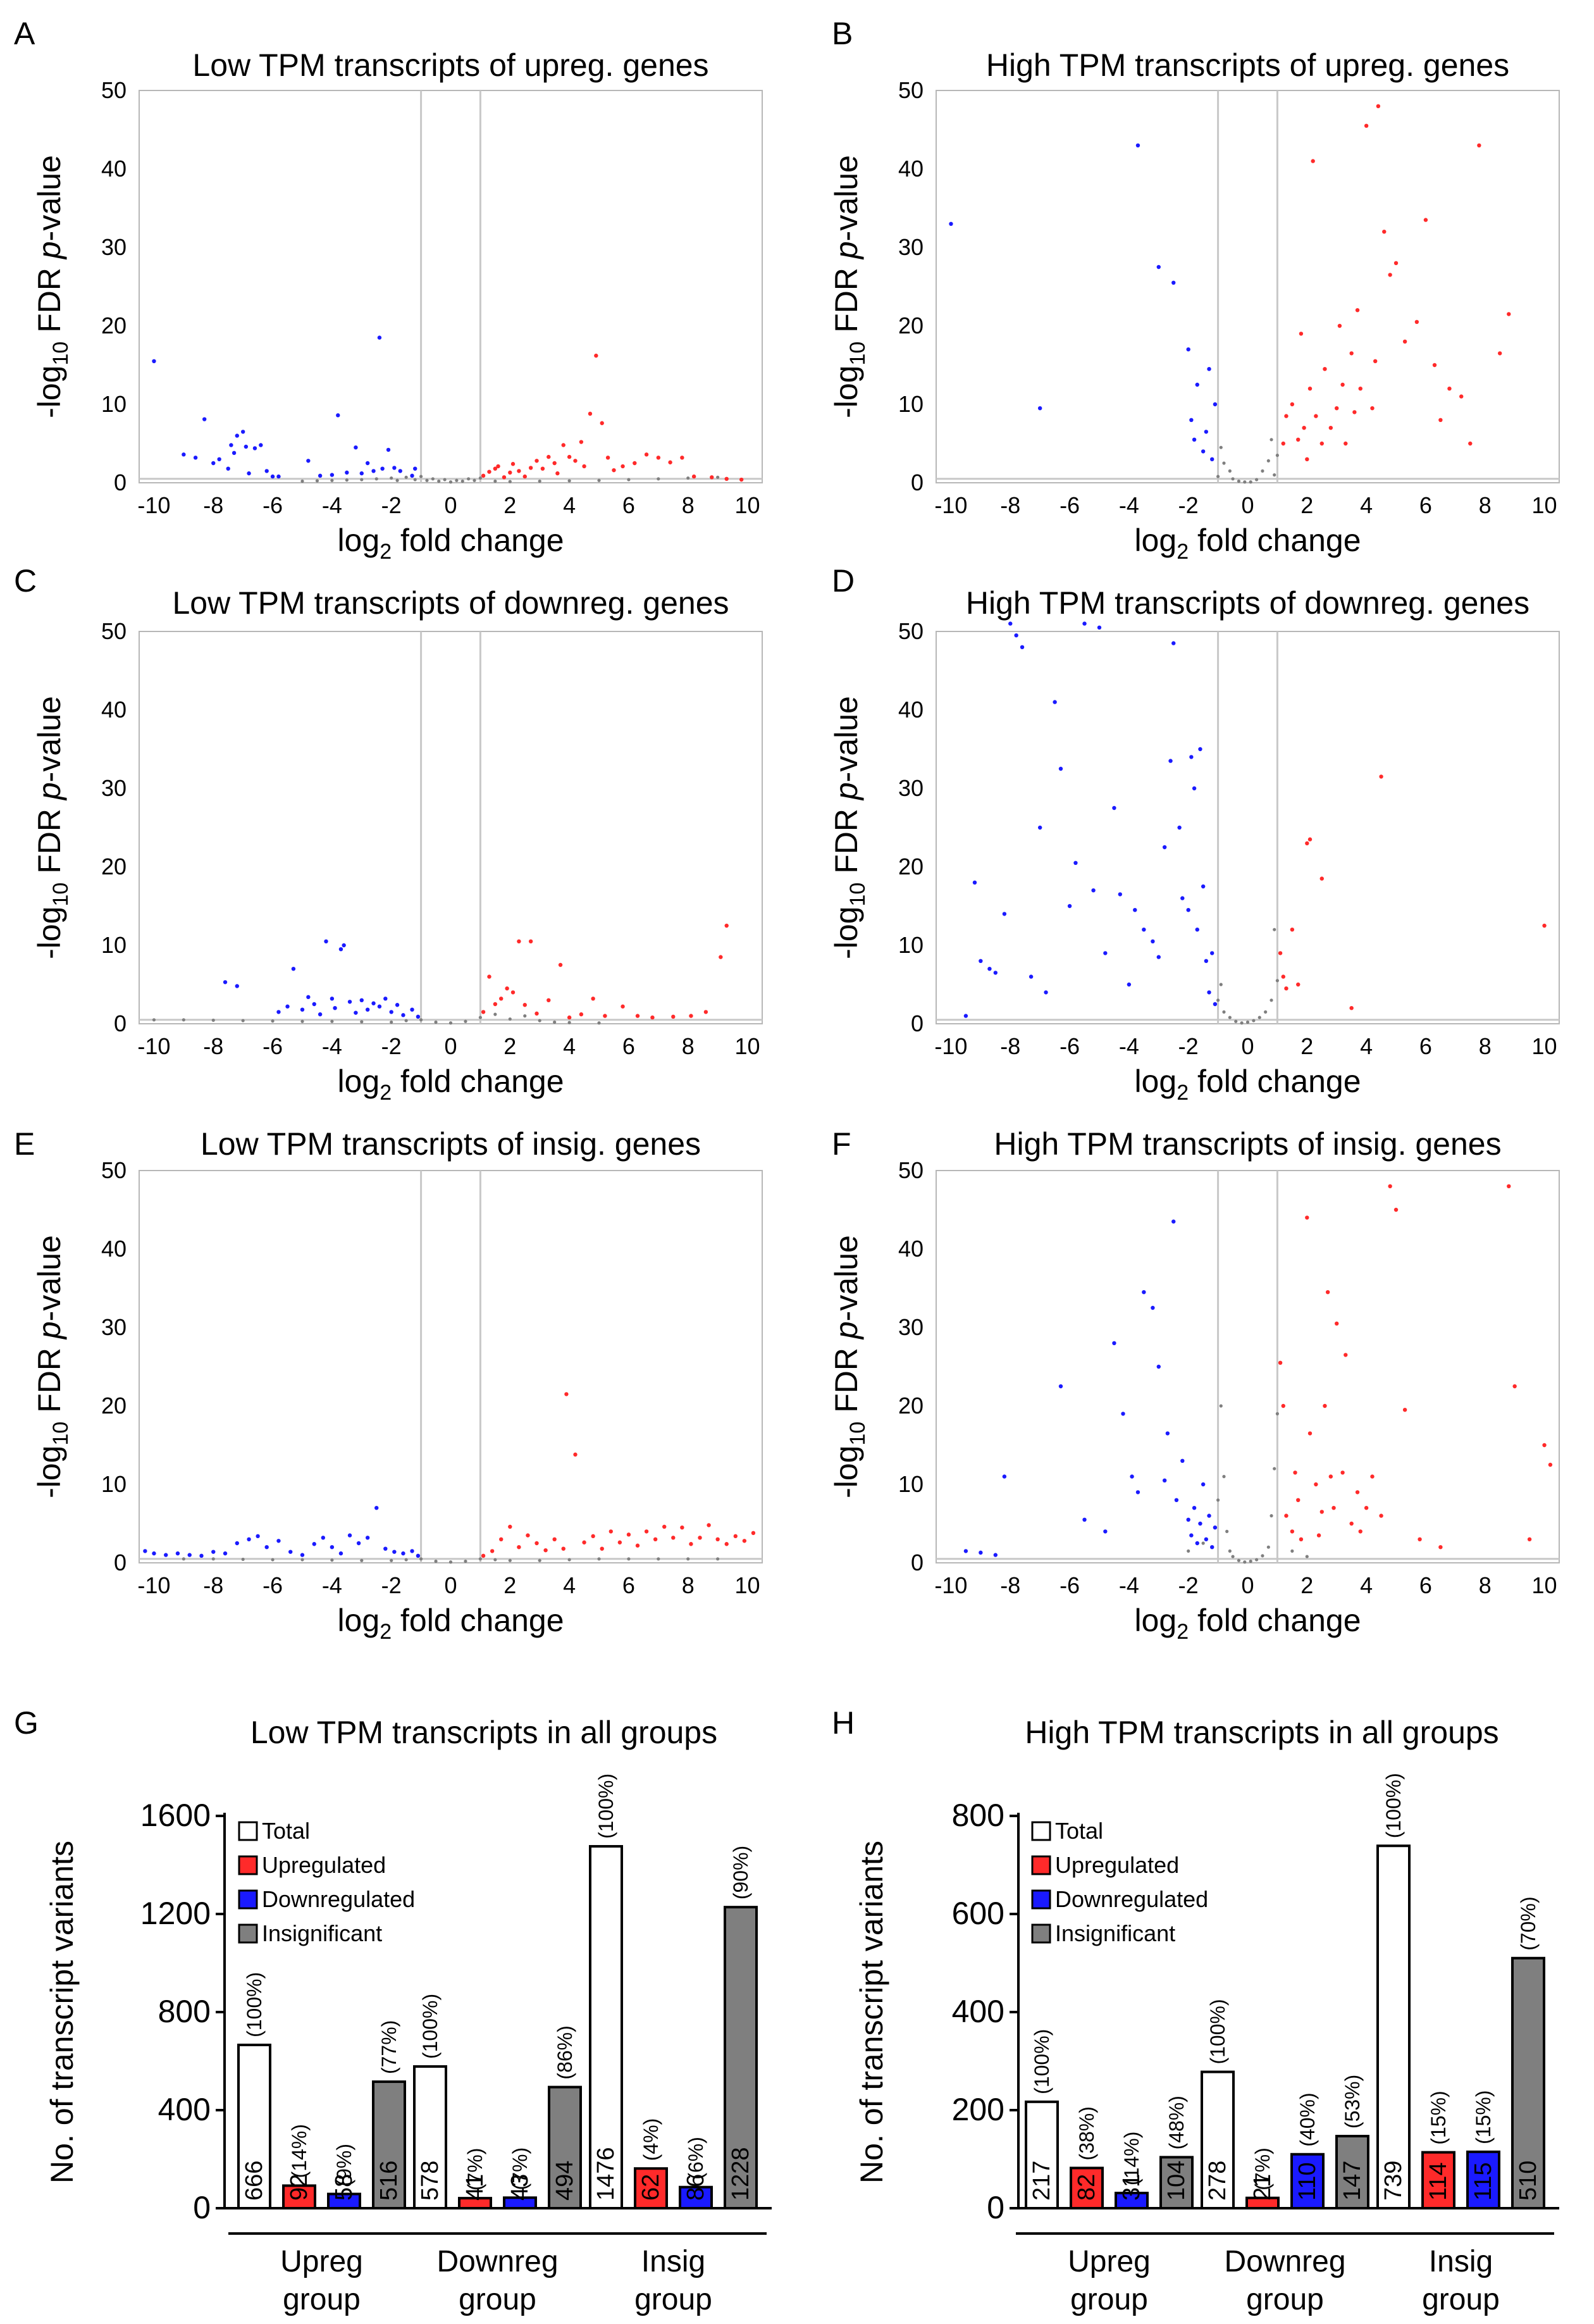  What do you see at coordinates (1010, 1585) in the screenshot?
I see `x-tick-label: -8` at bounding box center [1010, 1585].